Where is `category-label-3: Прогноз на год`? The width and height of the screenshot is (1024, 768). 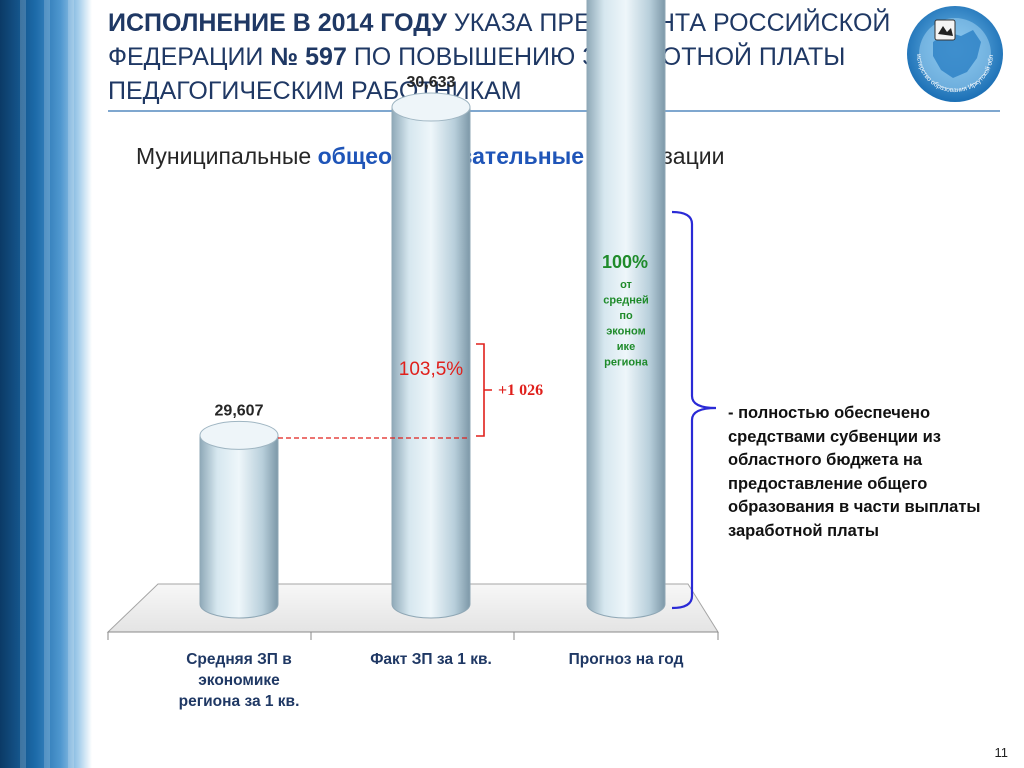
category-label-3: Прогноз на год is located at coordinates (626, 659).